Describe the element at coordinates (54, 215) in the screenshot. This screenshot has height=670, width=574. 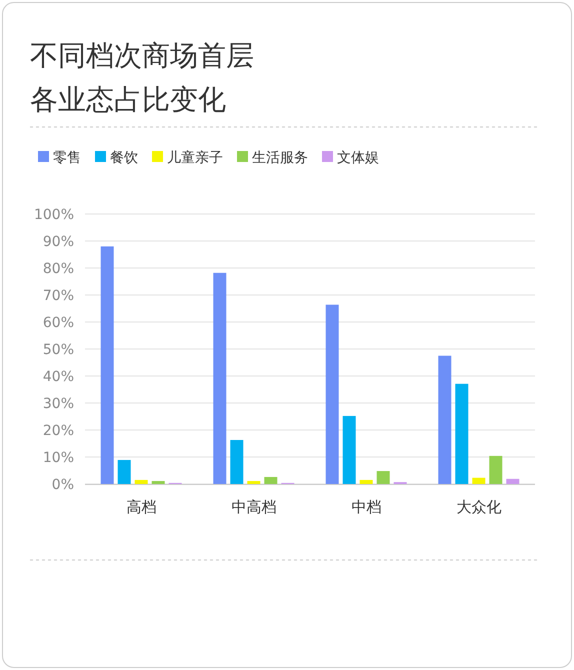
I see `y-tick-label: 100%` at that location.